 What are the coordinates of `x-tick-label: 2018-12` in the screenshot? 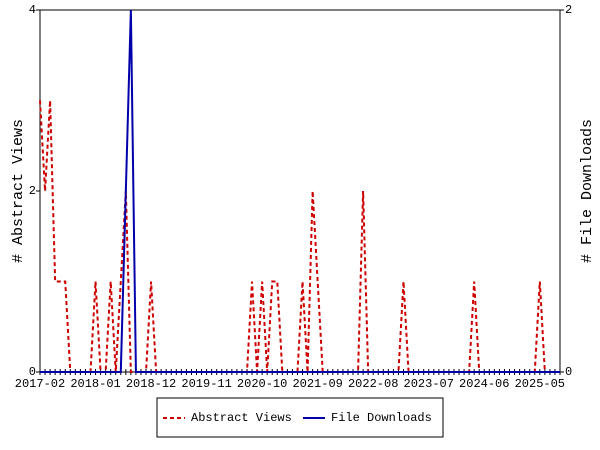 It's located at (151, 384).